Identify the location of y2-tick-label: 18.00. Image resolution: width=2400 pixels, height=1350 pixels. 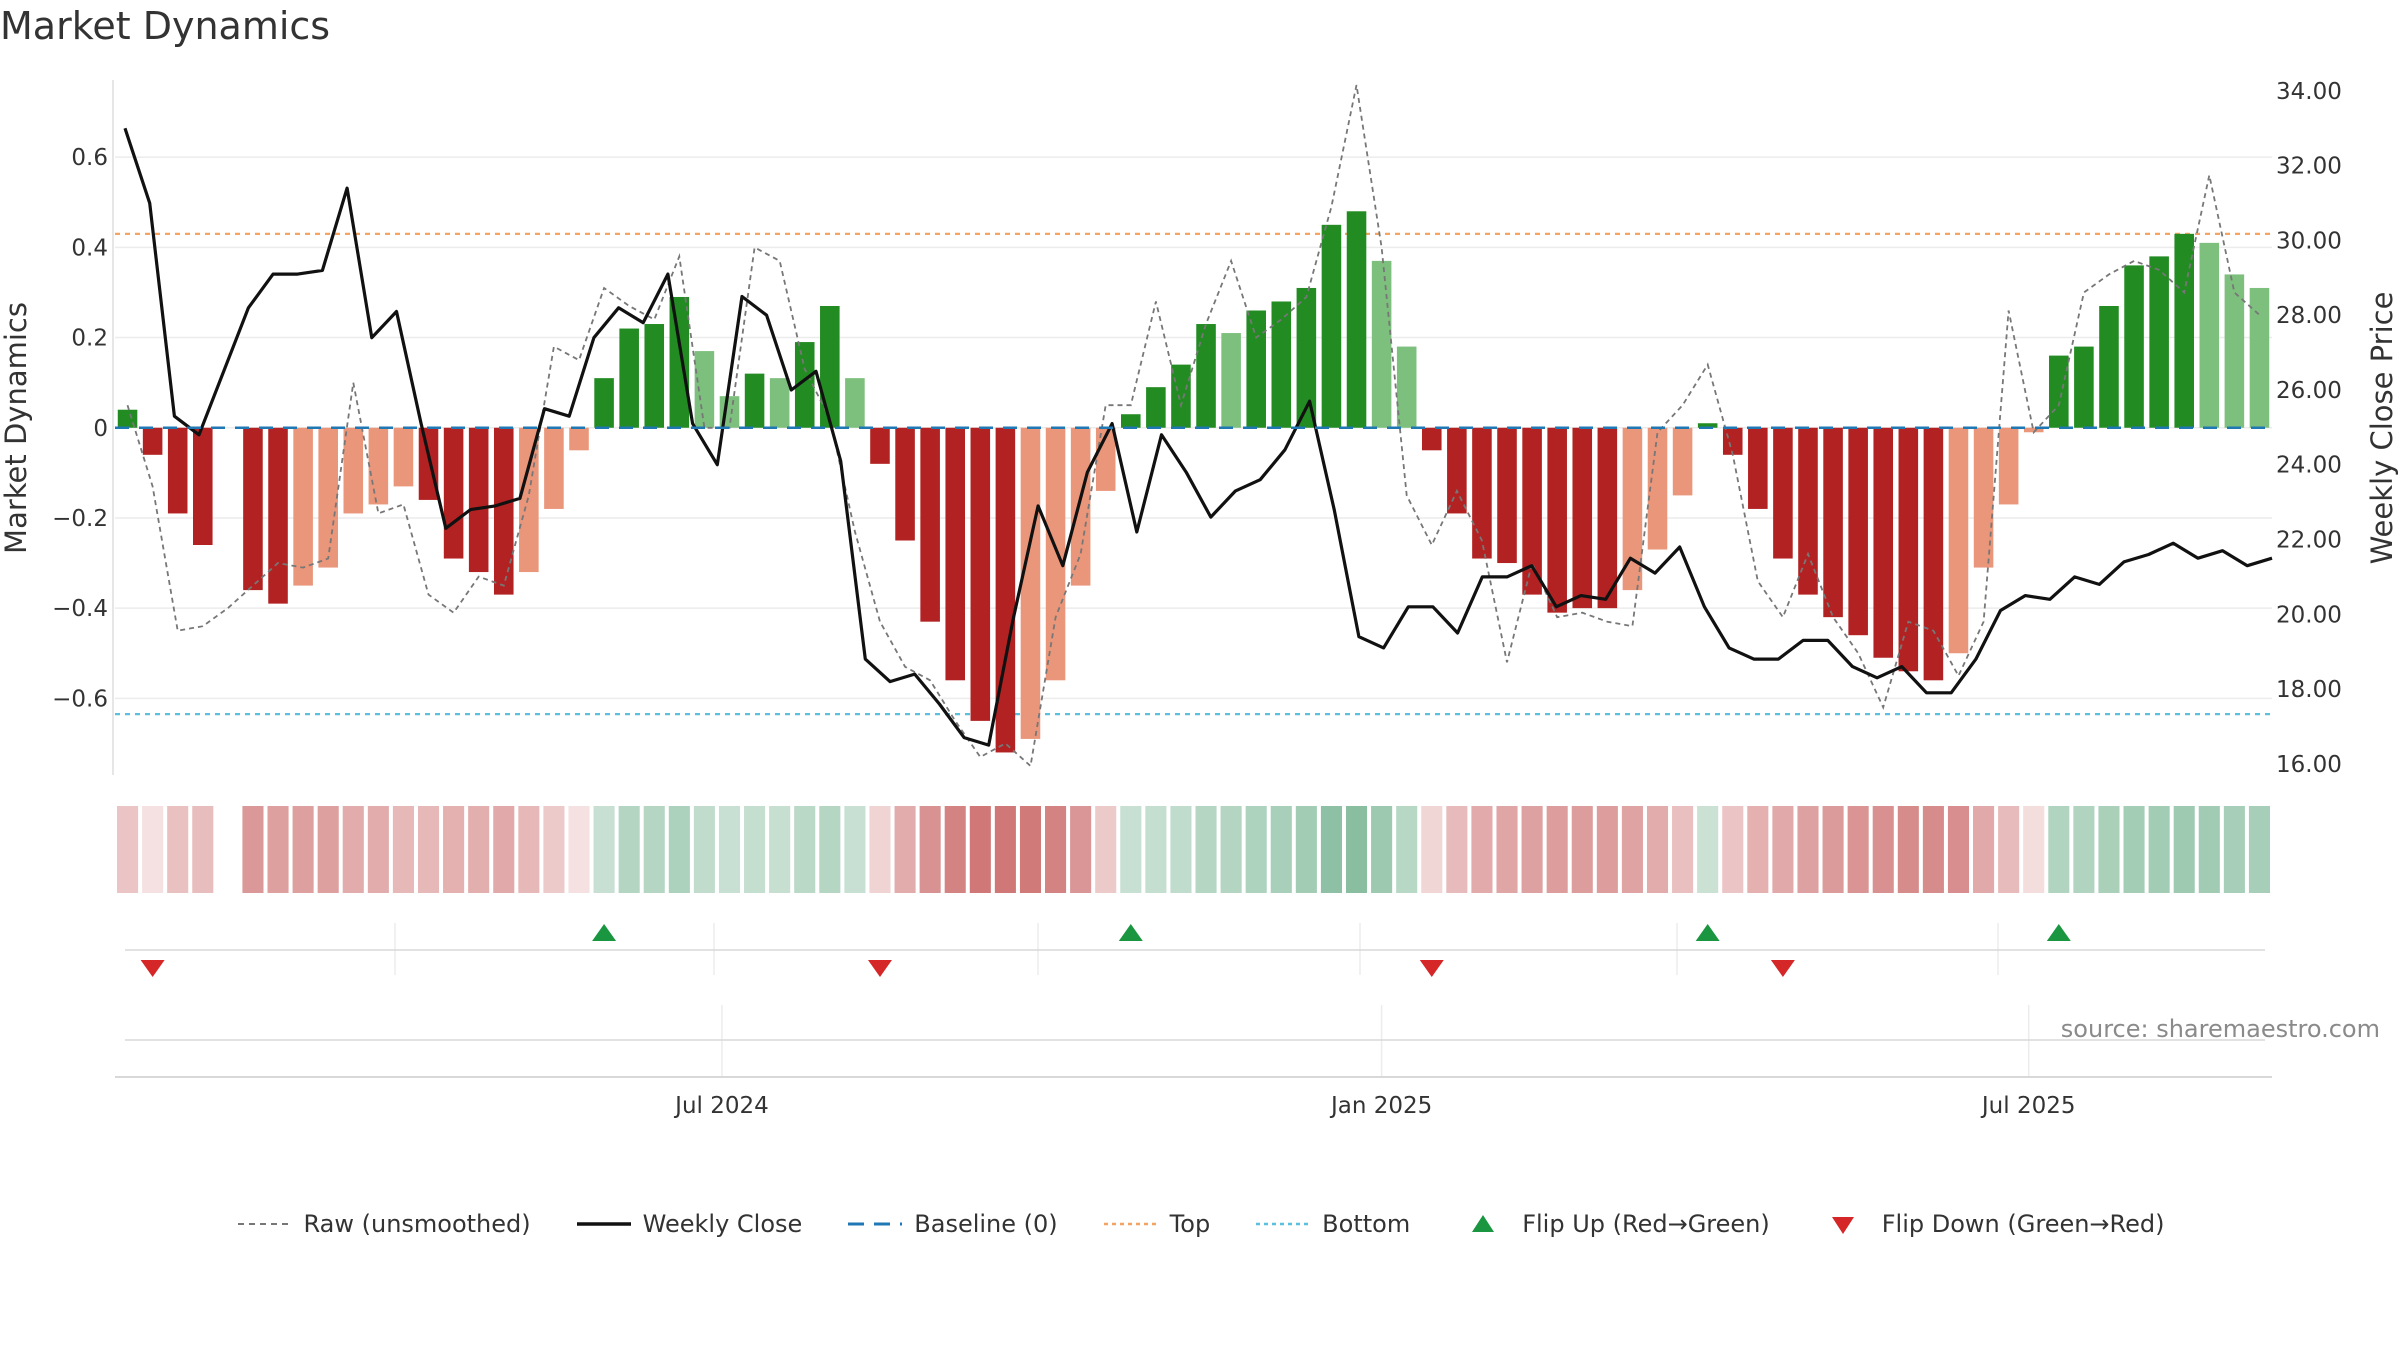
(2309, 690).